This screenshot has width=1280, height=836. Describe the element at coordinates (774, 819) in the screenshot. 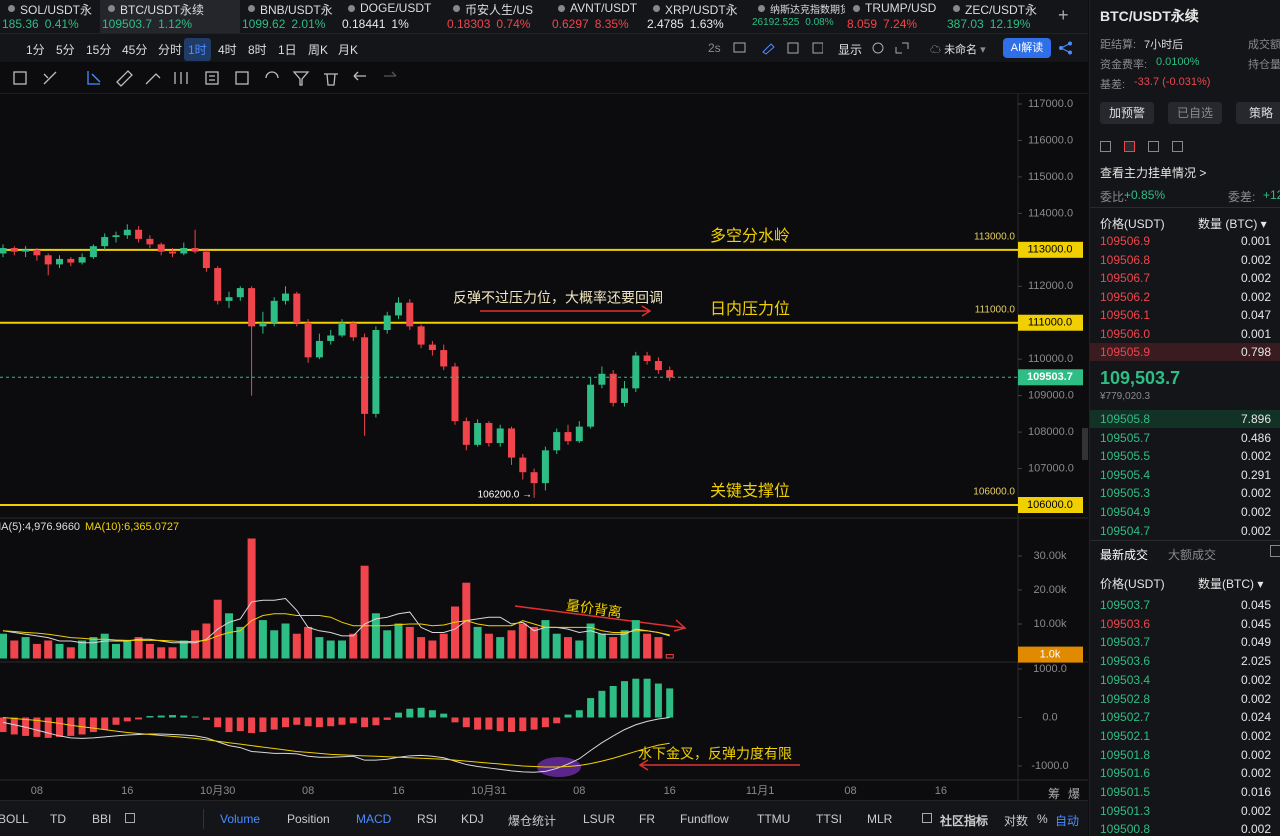

I see `indicator-tab: TTMU` at that location.